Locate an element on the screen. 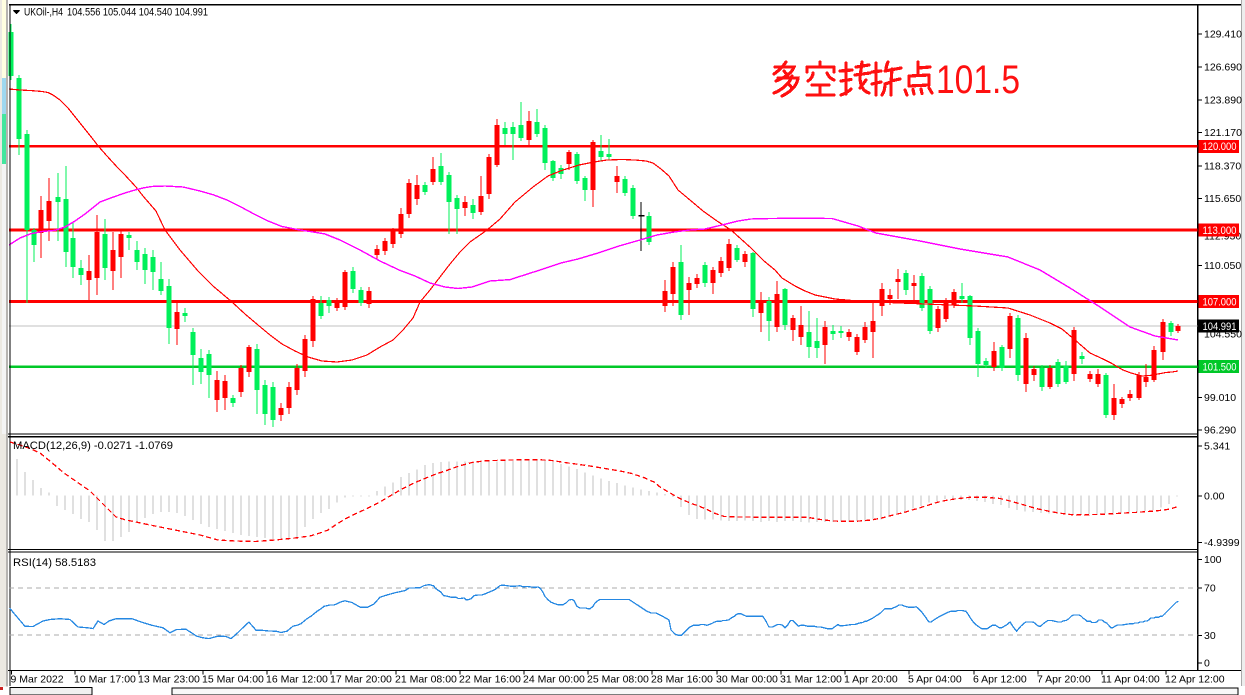 The width and height of the screenshot is (1245, 695). svg-text:104.556 105.044 104.540 104.99: 104.556 105.044 104.540 104.991 is located at coordinates (137, 12).